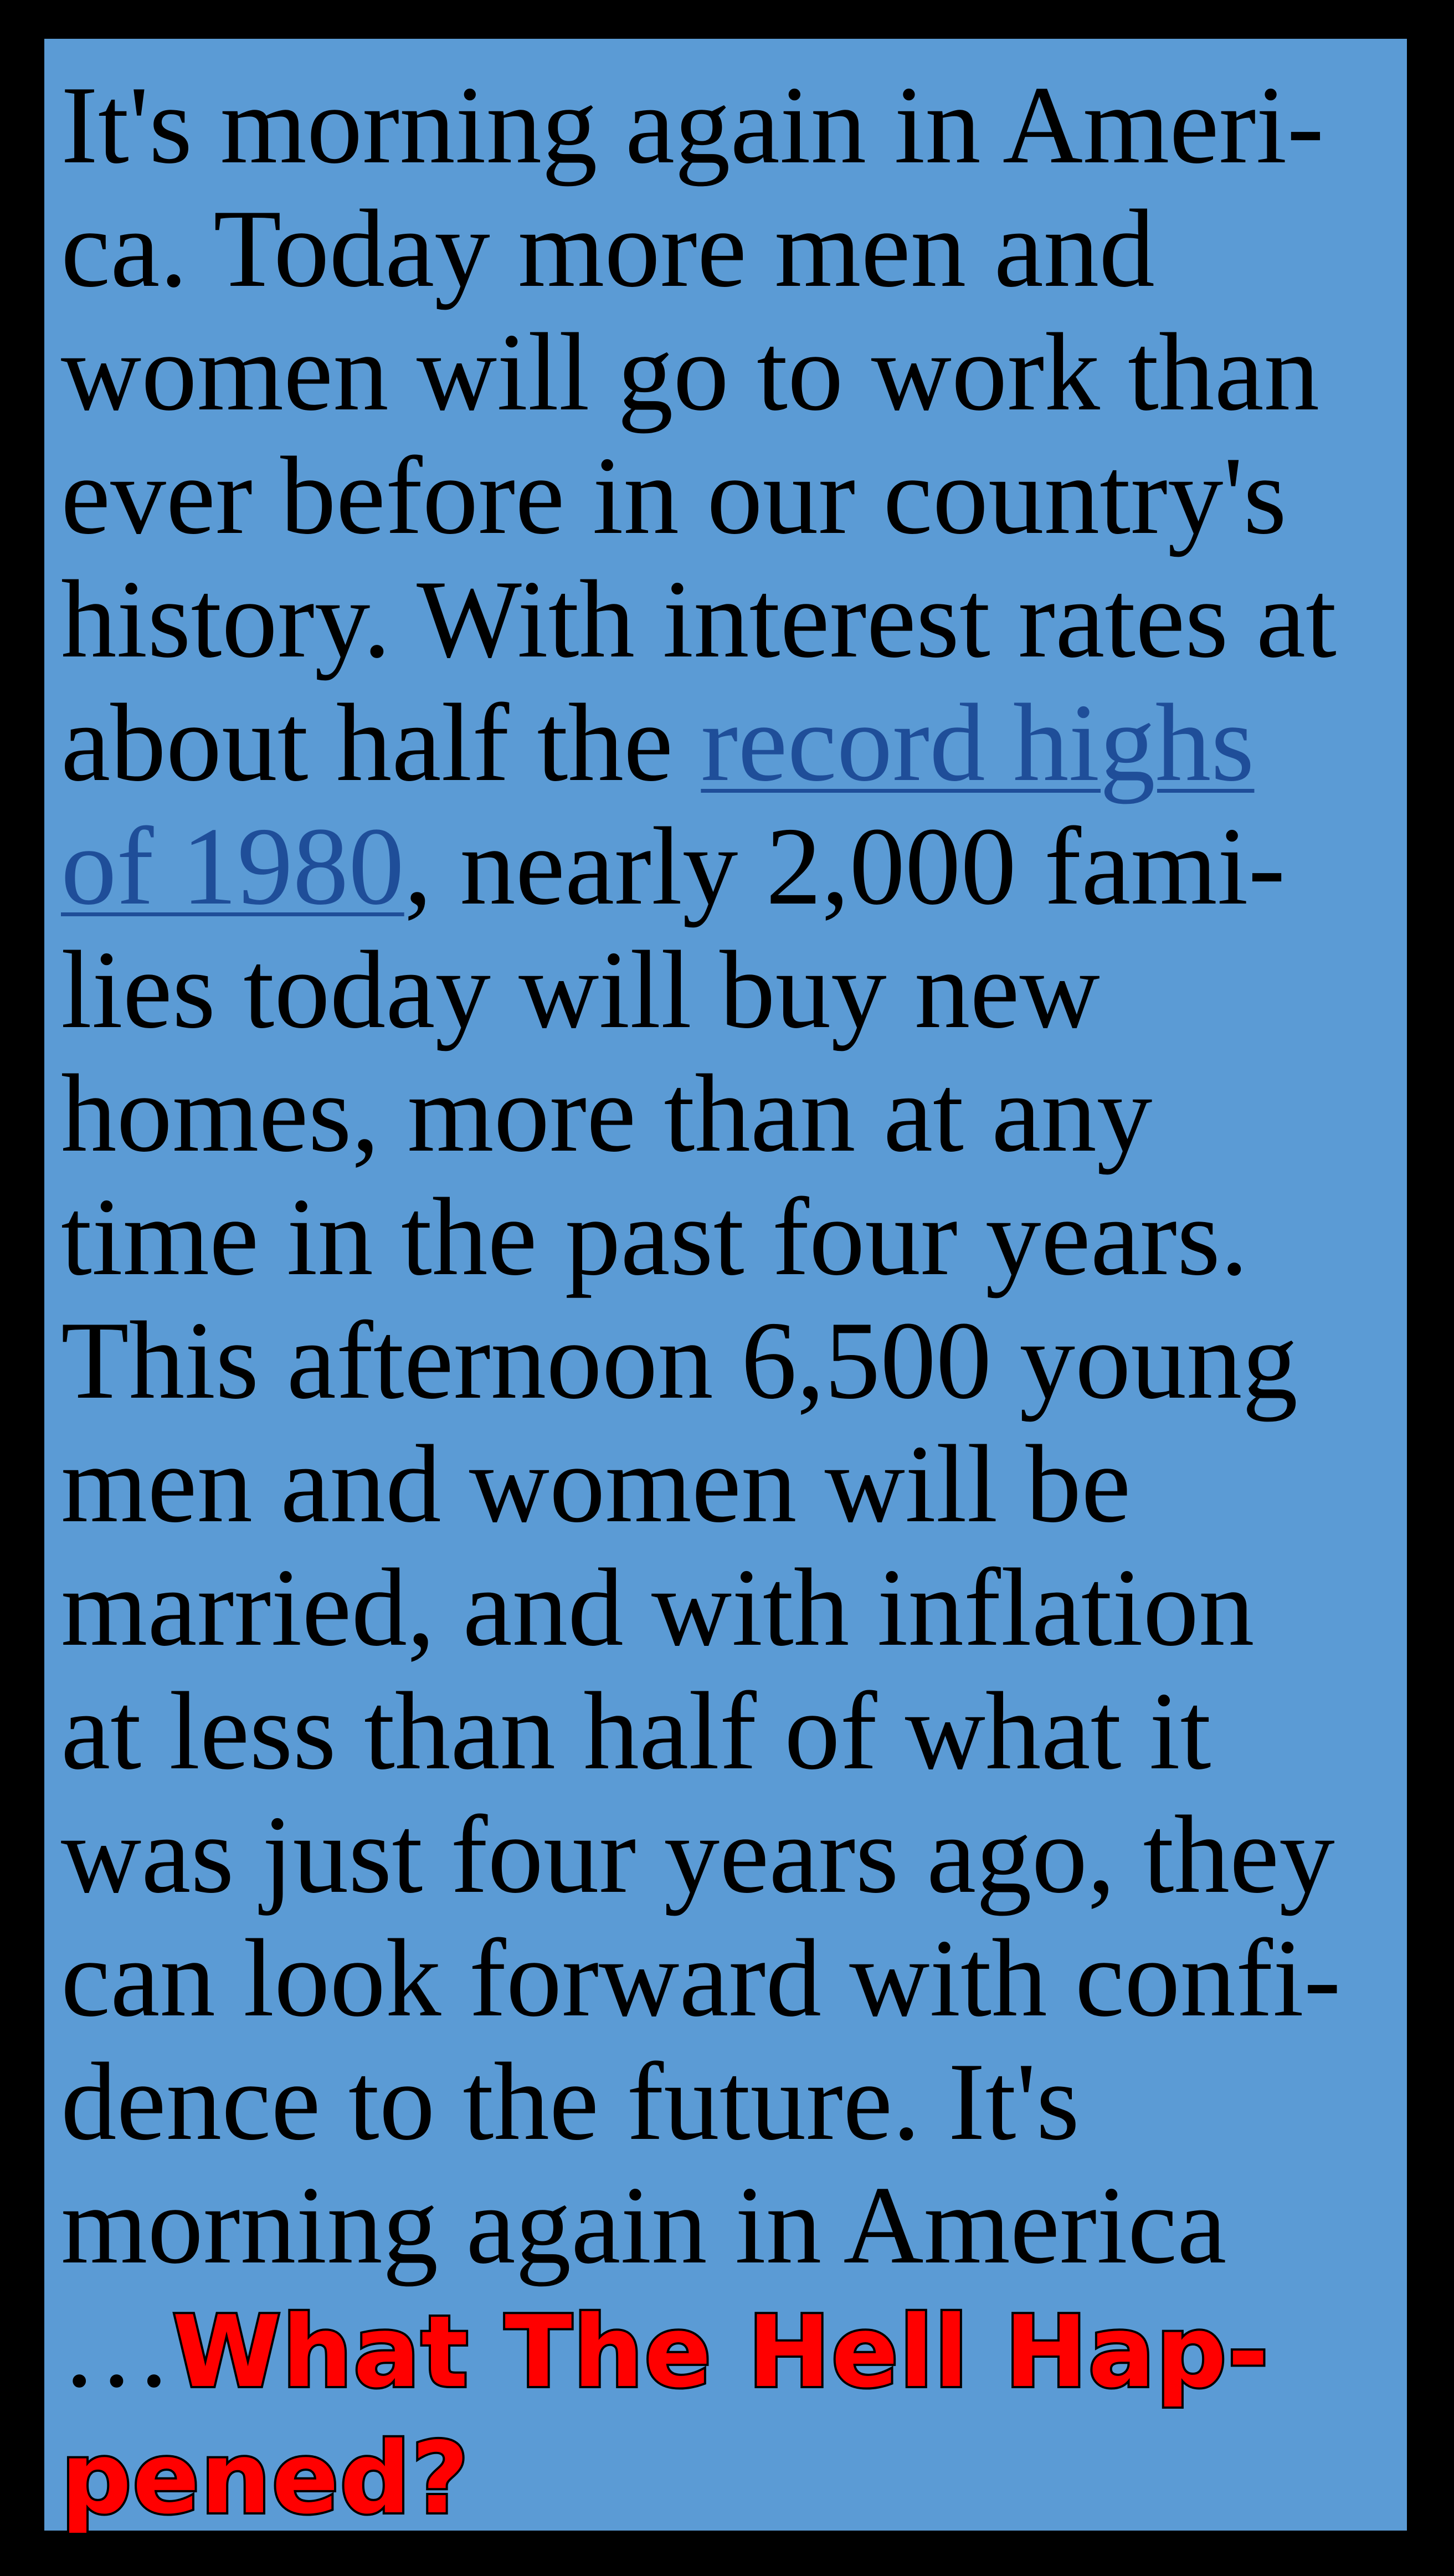 The width and height of the screenshot is (1454, 2576). Describe the element at coordinates (698, 1854) in the screenshot. I see `quote-line: was just four years ago, they` at that location.